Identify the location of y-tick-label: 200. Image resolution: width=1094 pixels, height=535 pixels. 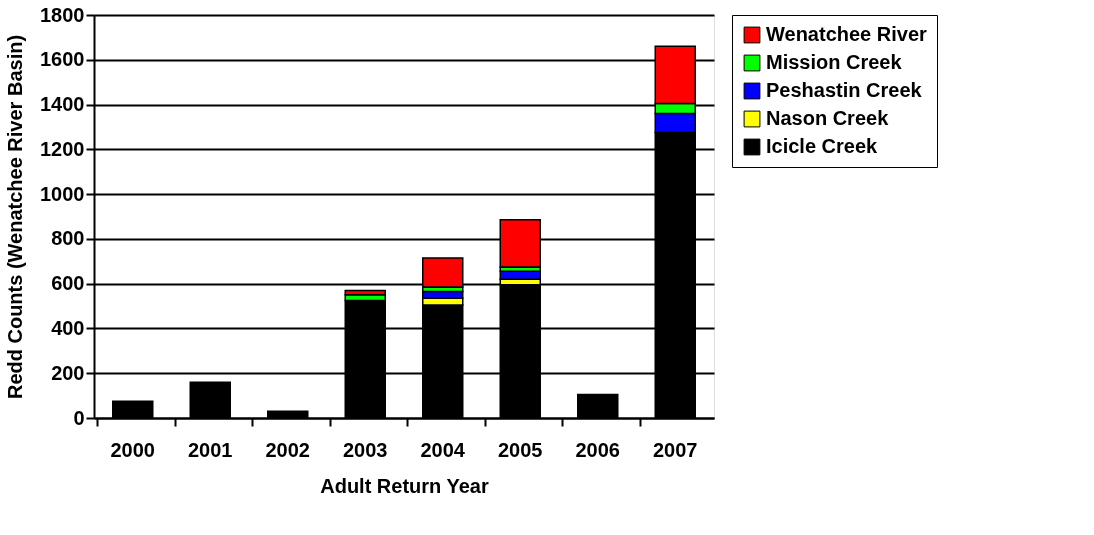
(68, 372).